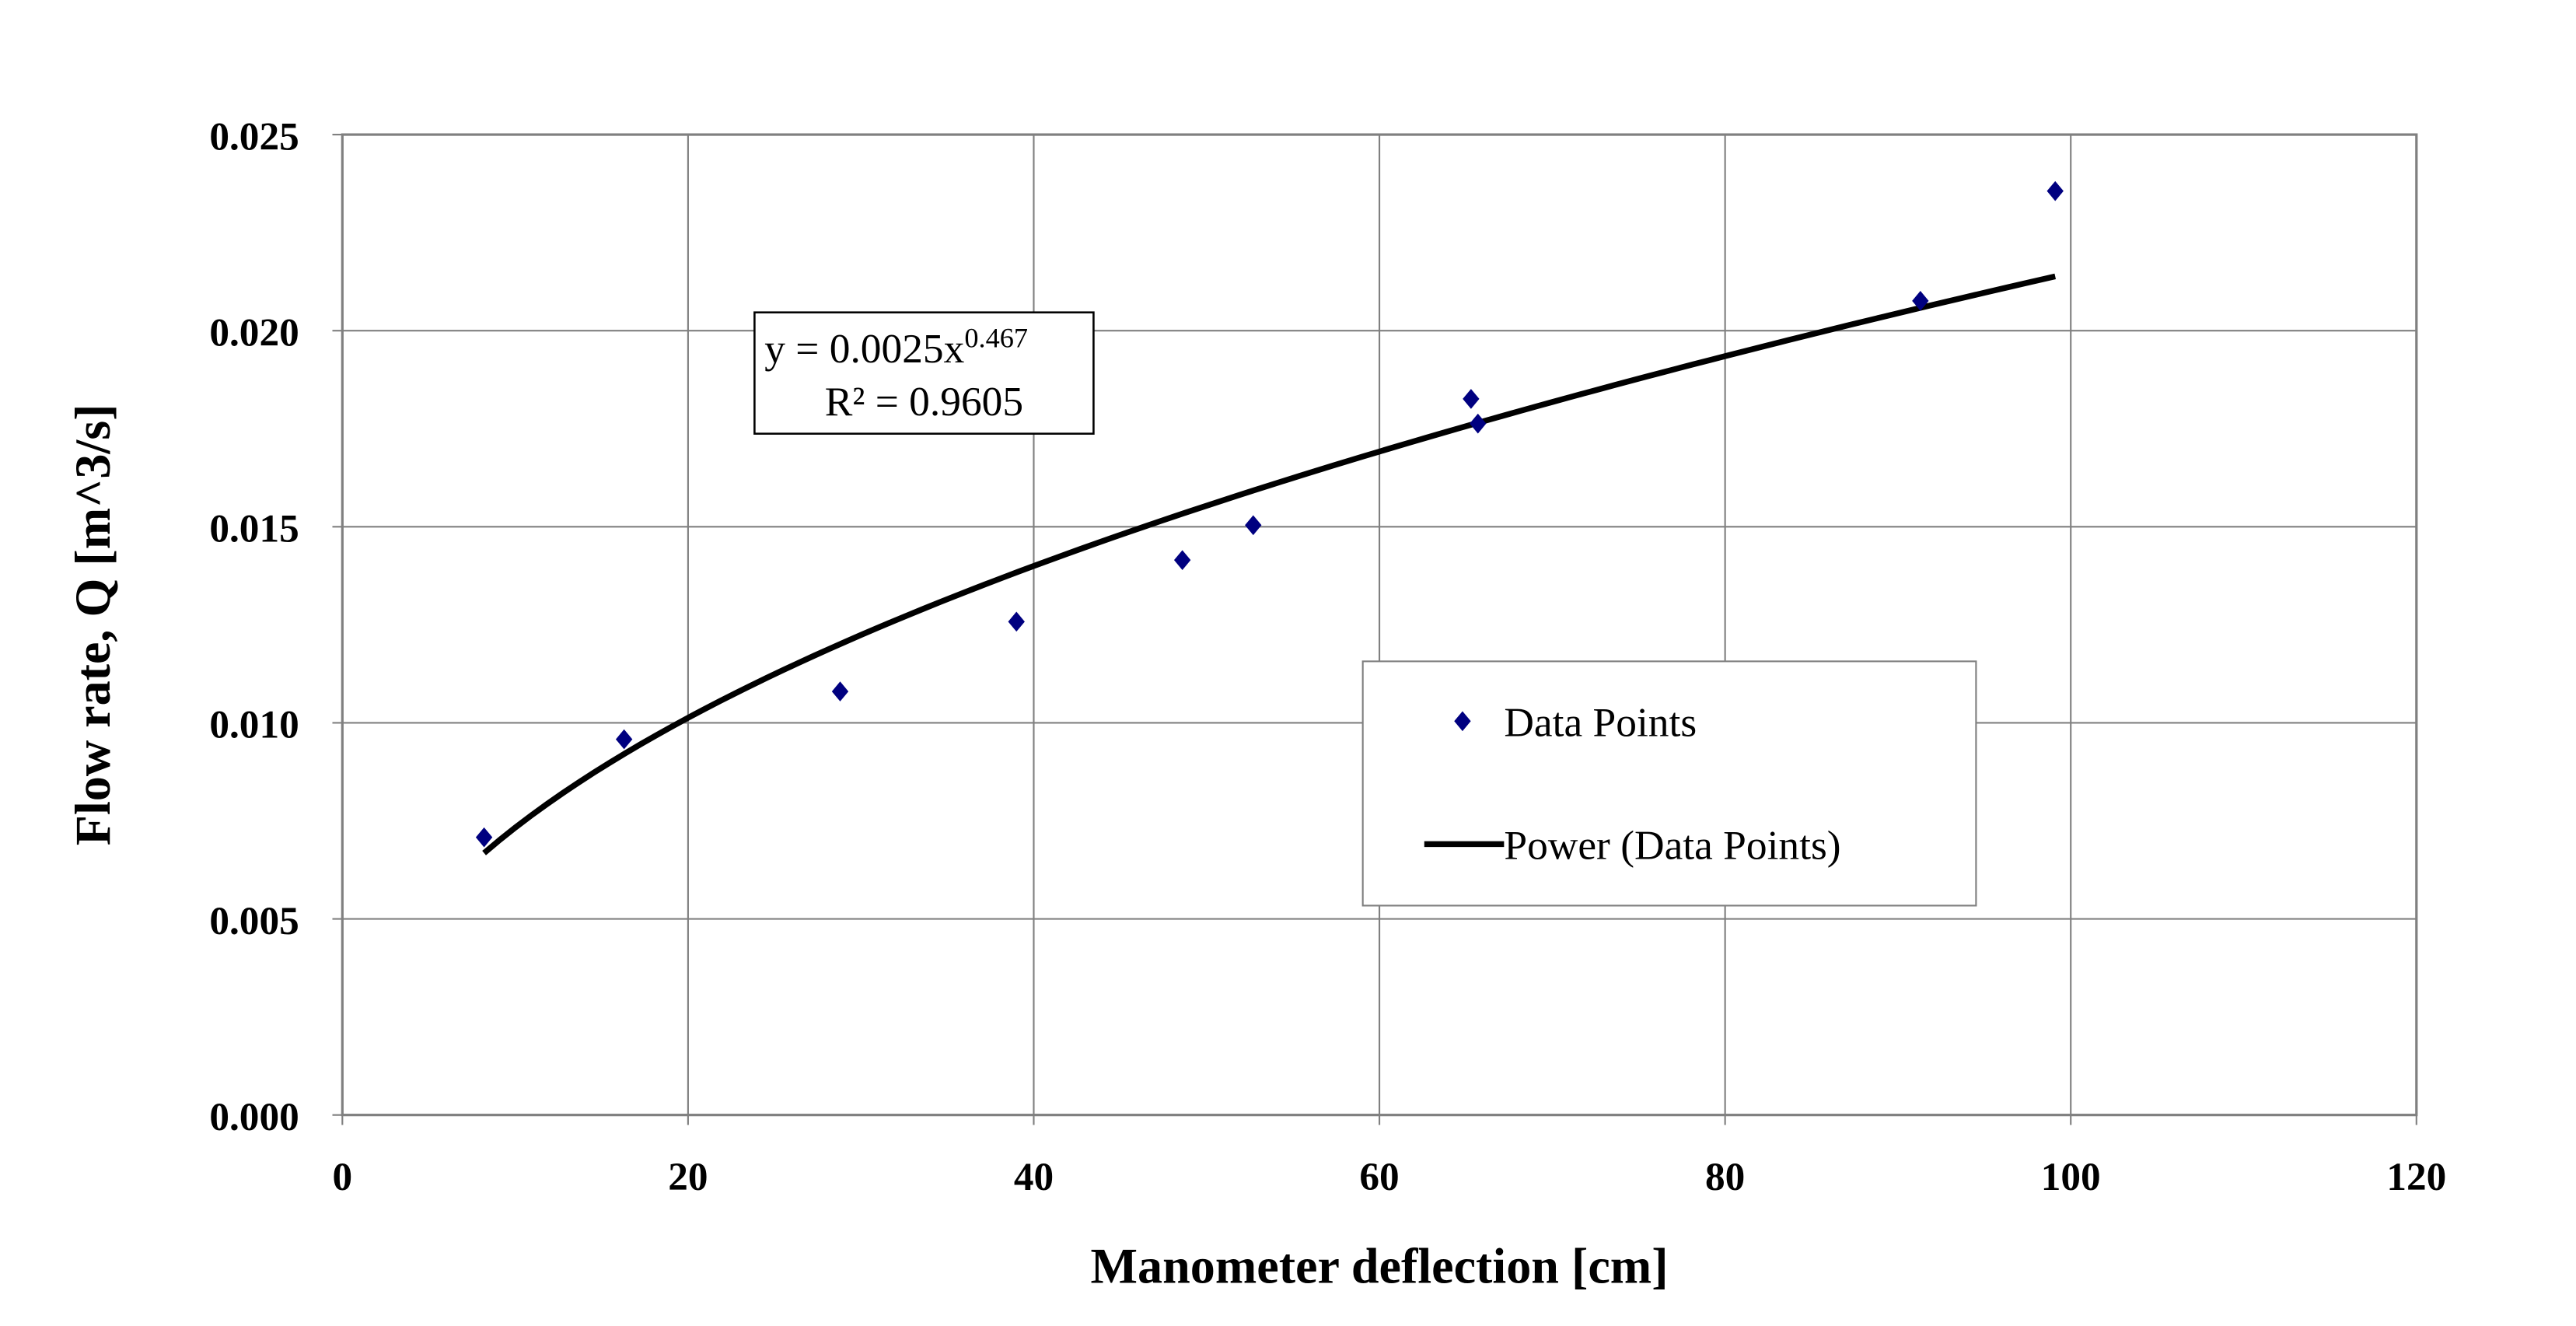  What do you see at coordinates (2071, 1177) in the screenshot?
I see `x-tick-label: 100` at bounding box center [2071, 1177].